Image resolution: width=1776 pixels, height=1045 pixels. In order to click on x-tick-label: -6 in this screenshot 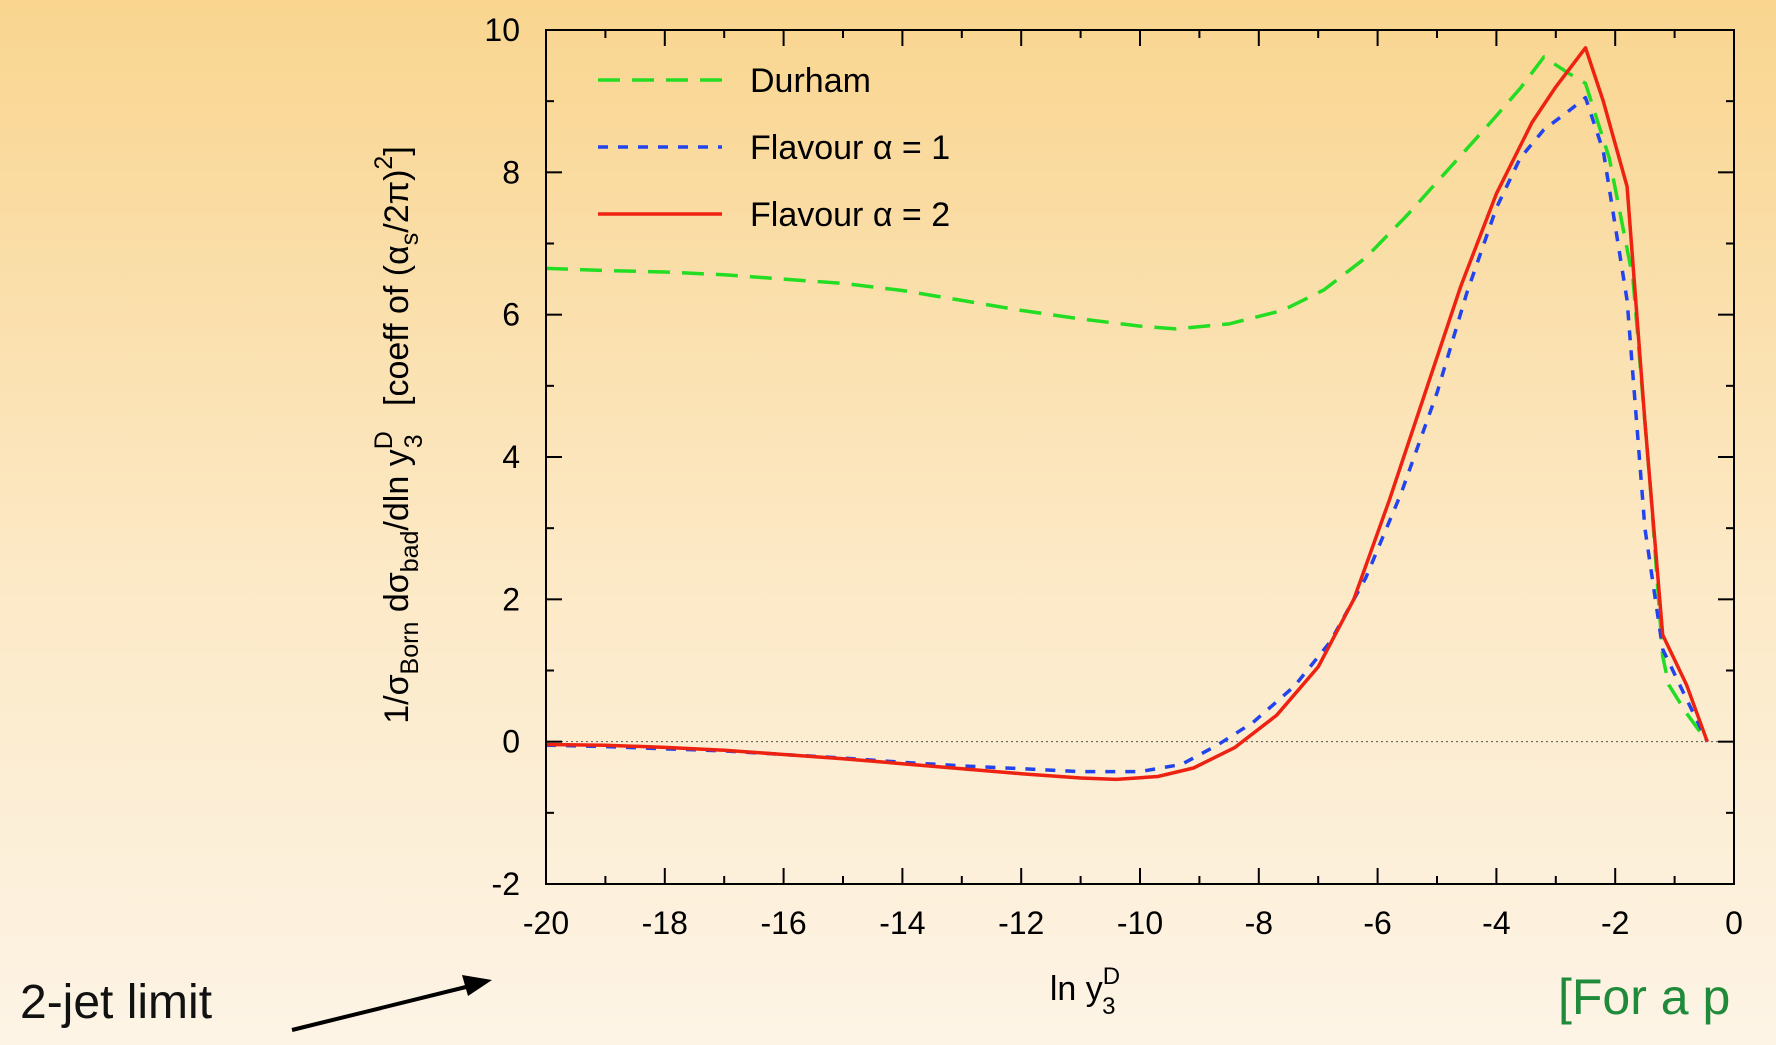, I will do `click(1377, 923)`.